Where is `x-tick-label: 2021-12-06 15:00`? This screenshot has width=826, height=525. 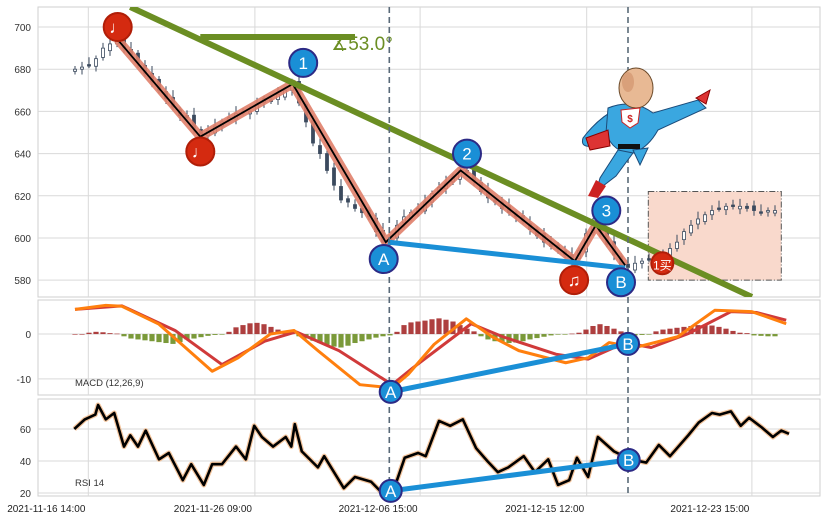 x-tick-label: 2021-12-06 15:00 is located at coordinates (378, 509).